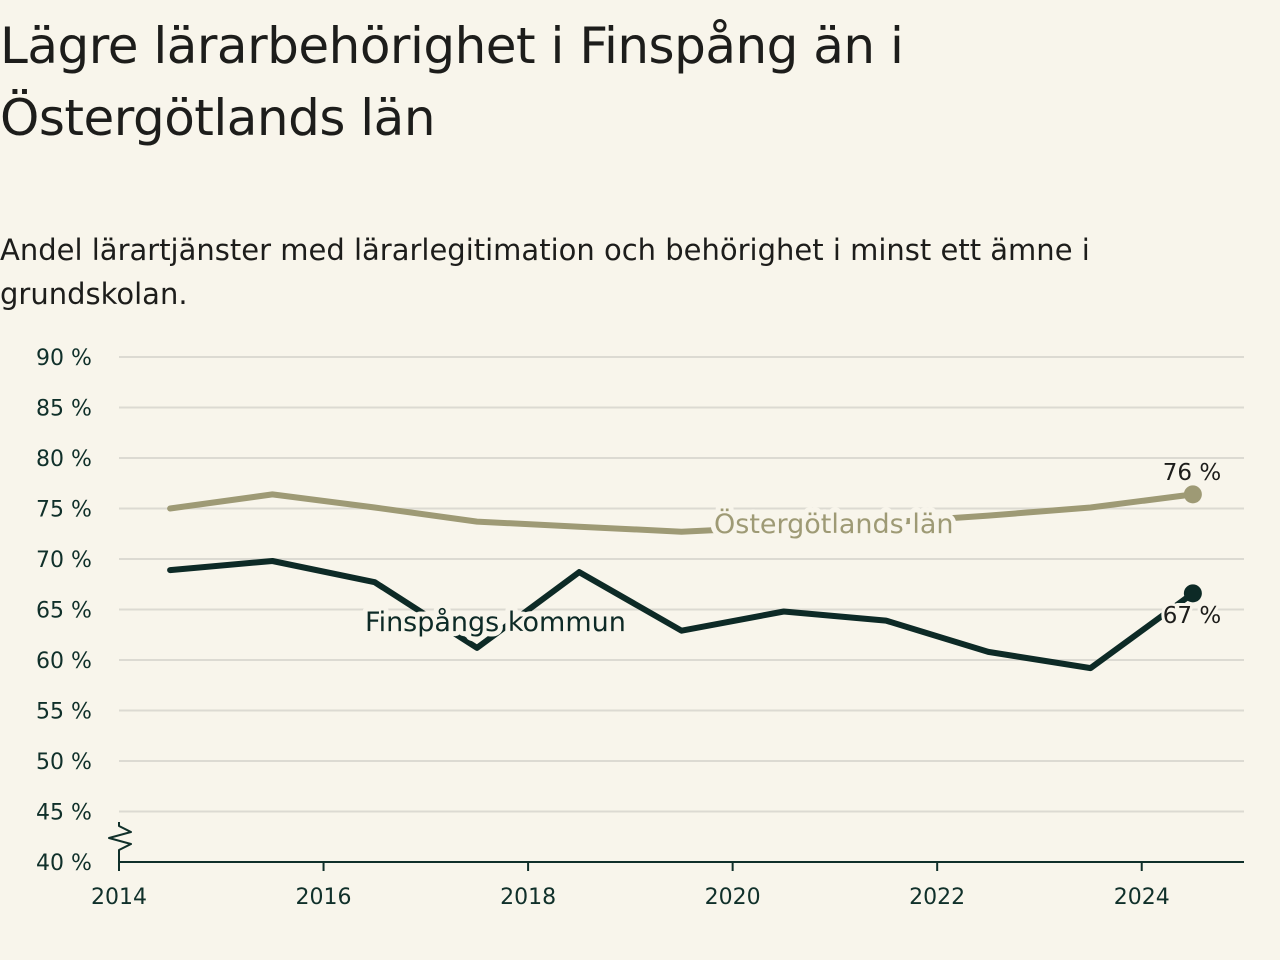 This screenshot has width=1280, height=960. I want to click on x-tick-label: 2018, so click(528, 897).